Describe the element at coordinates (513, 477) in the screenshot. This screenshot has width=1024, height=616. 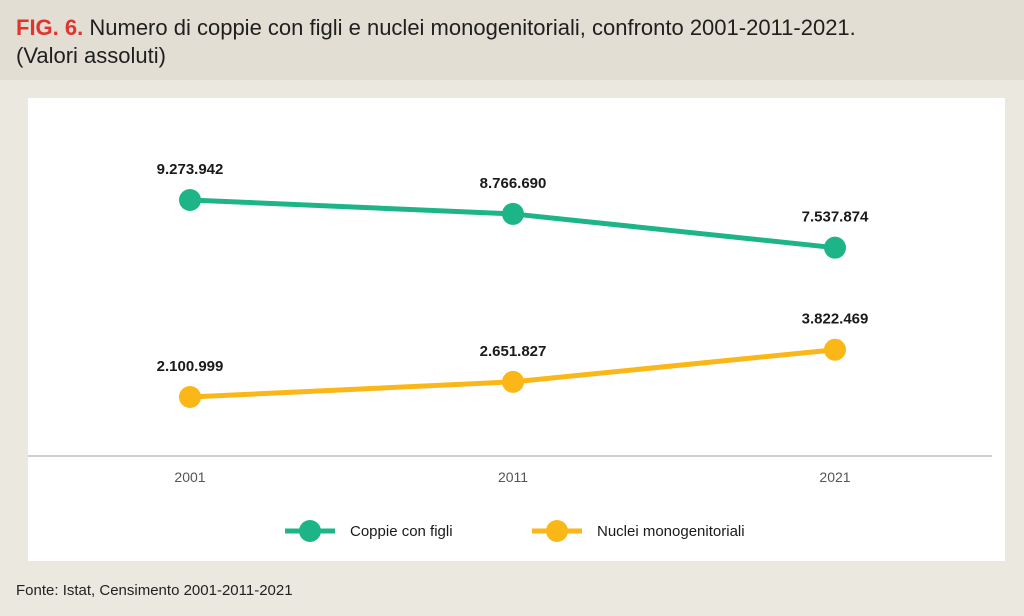
I see `x-tick-label: 2011` at that location.